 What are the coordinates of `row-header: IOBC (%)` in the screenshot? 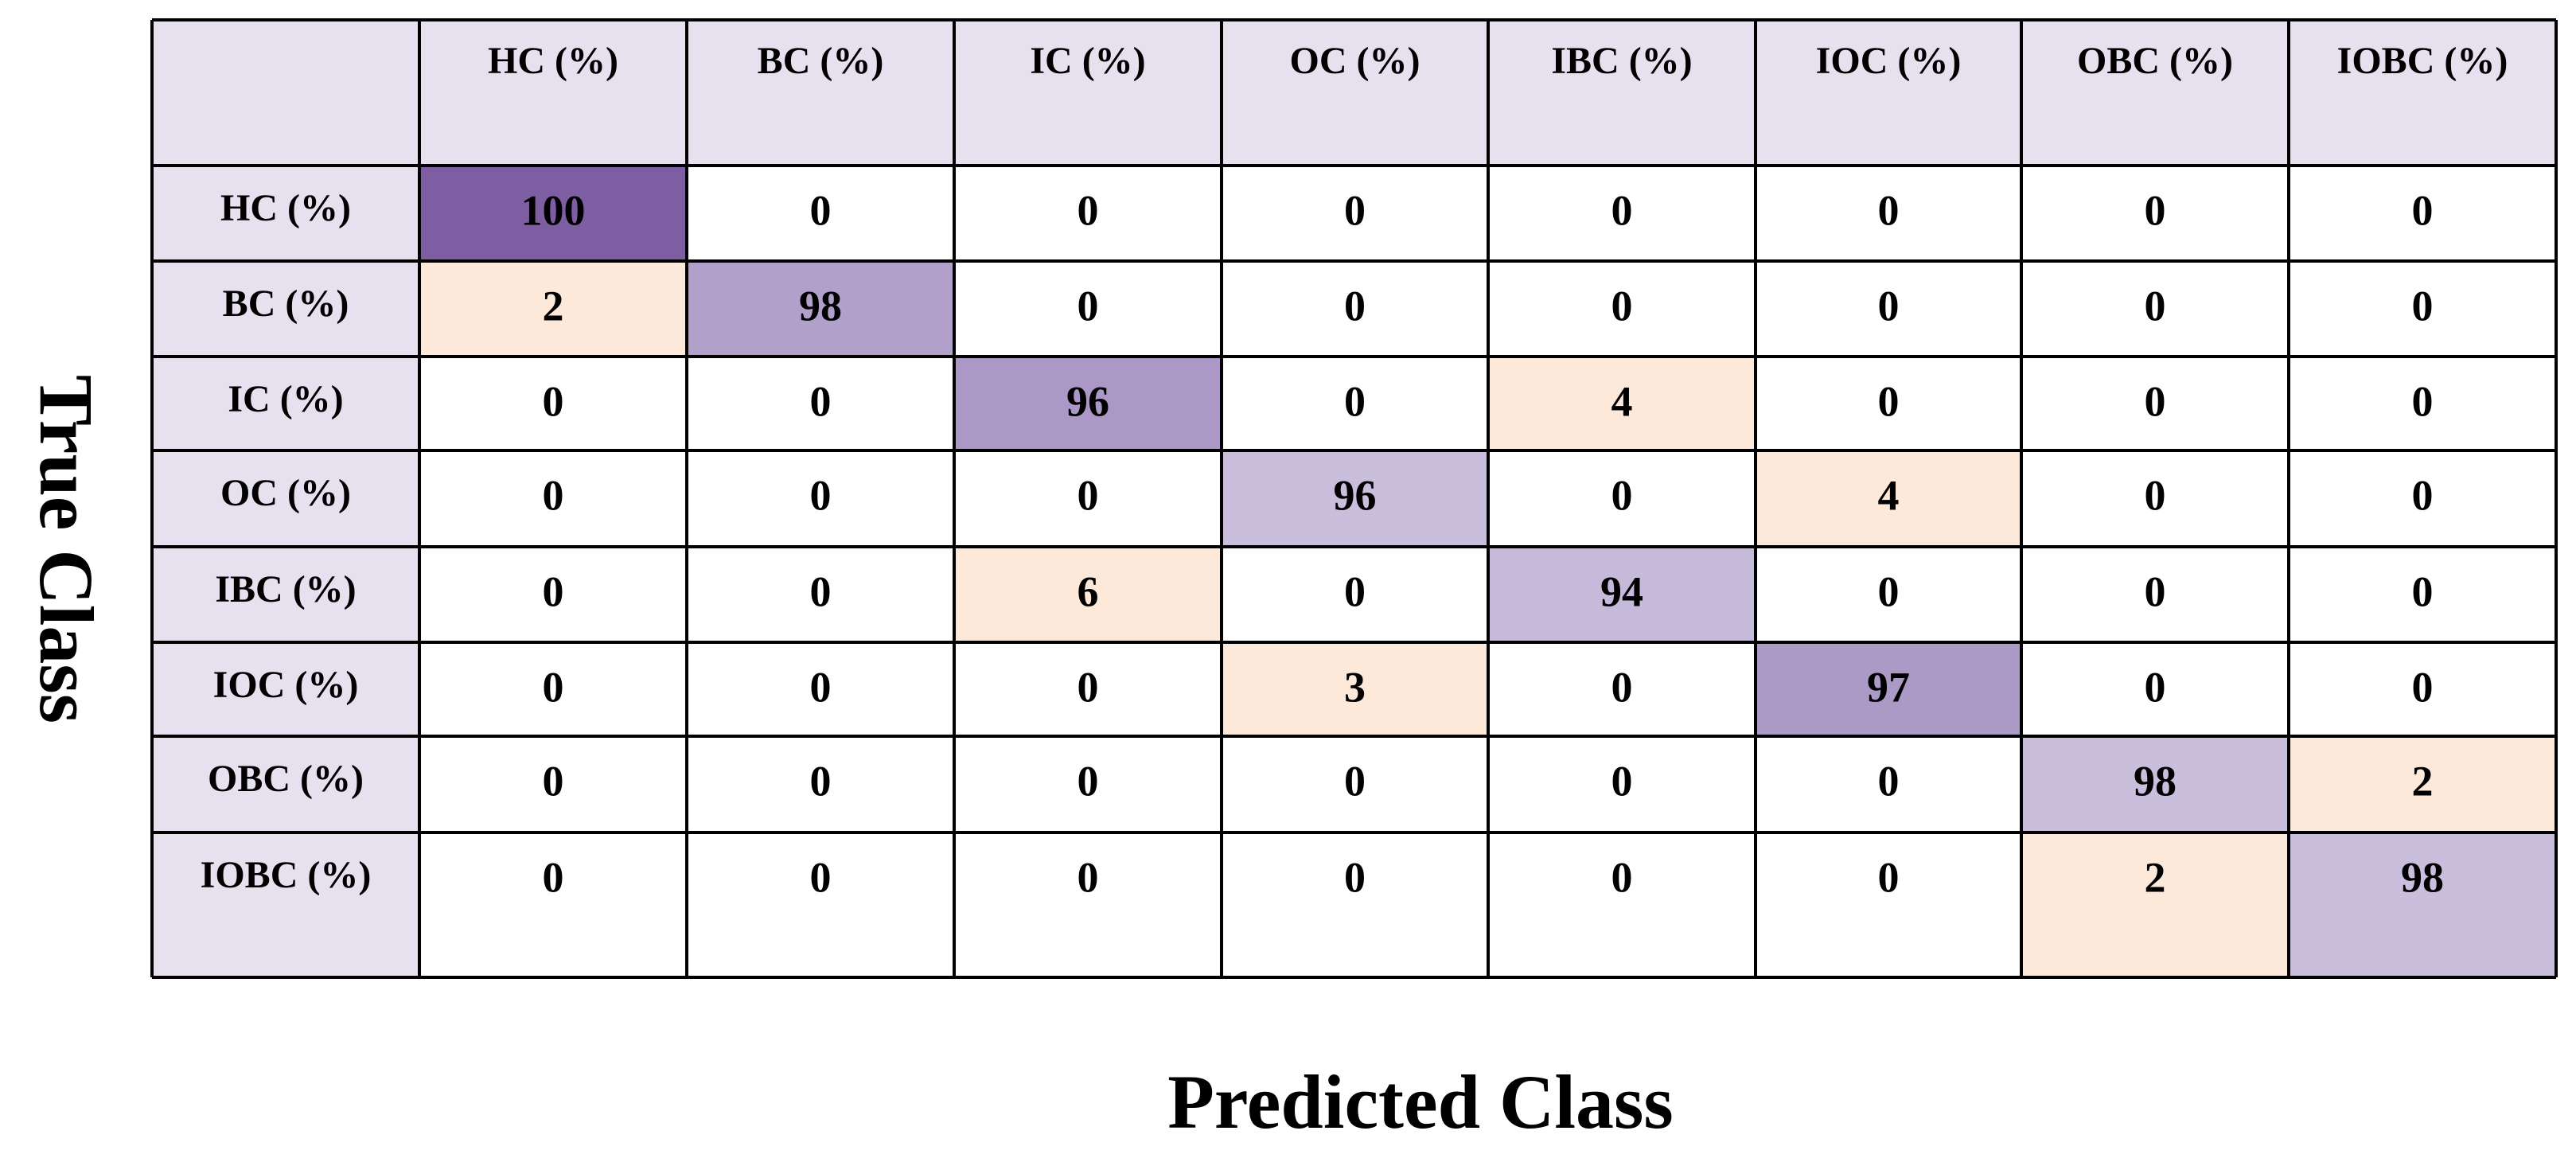 It's located at (286, 875).